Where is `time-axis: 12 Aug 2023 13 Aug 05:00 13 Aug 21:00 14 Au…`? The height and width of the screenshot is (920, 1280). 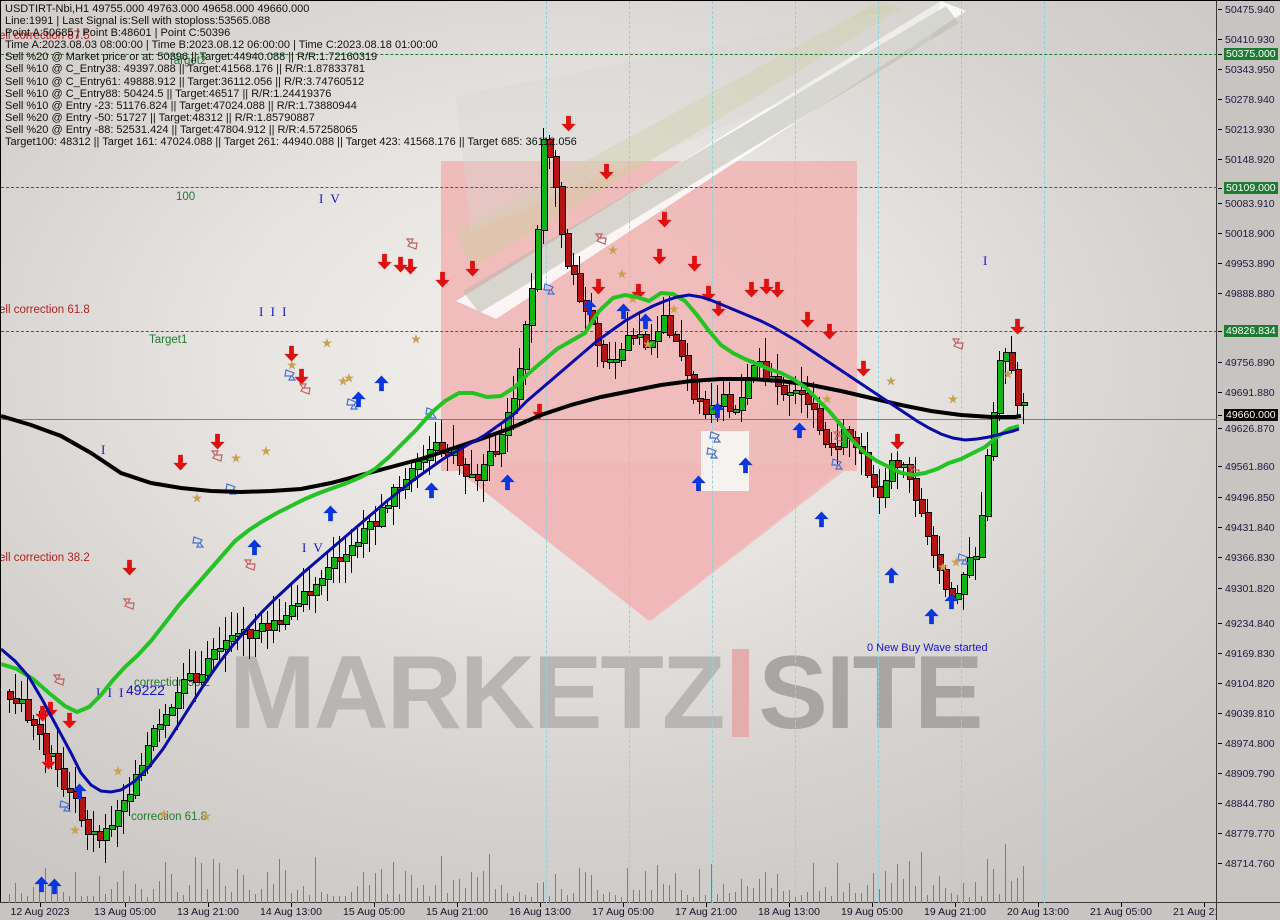
time-axis: 12 Aug 2023 13 Aug 05:00 13 Aug 21:00 14 Au… is located at coordinates (617, 911).